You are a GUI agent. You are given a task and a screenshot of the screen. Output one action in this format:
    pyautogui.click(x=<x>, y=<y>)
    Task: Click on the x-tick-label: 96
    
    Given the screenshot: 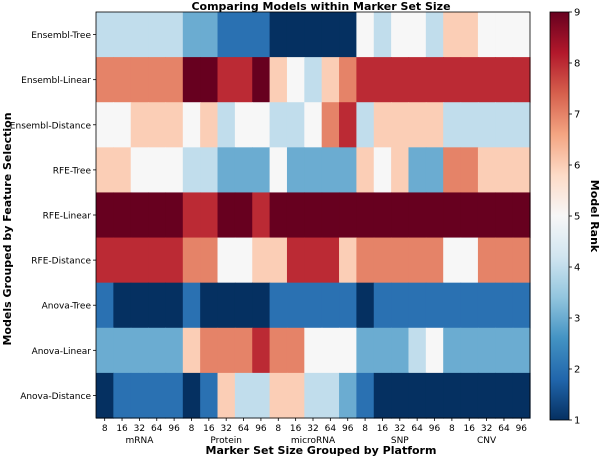 What is the action you would take?
    pyautogui.click(x=522, y=429)
    